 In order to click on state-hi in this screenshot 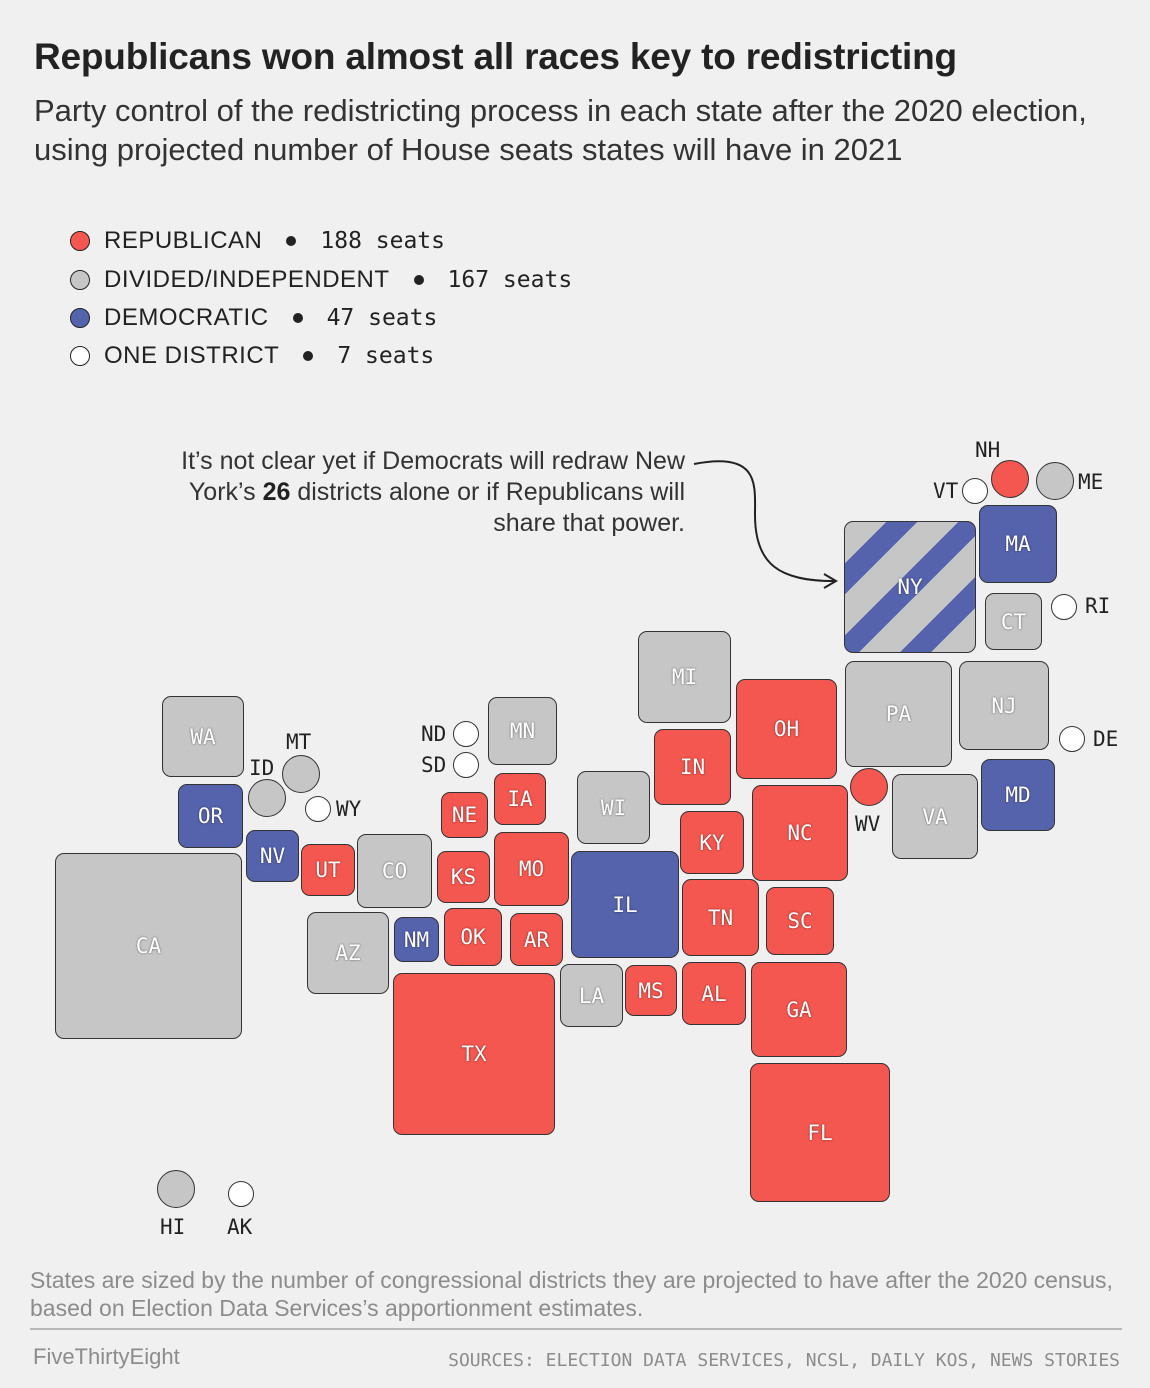, I will do `click(176, 1189)`.